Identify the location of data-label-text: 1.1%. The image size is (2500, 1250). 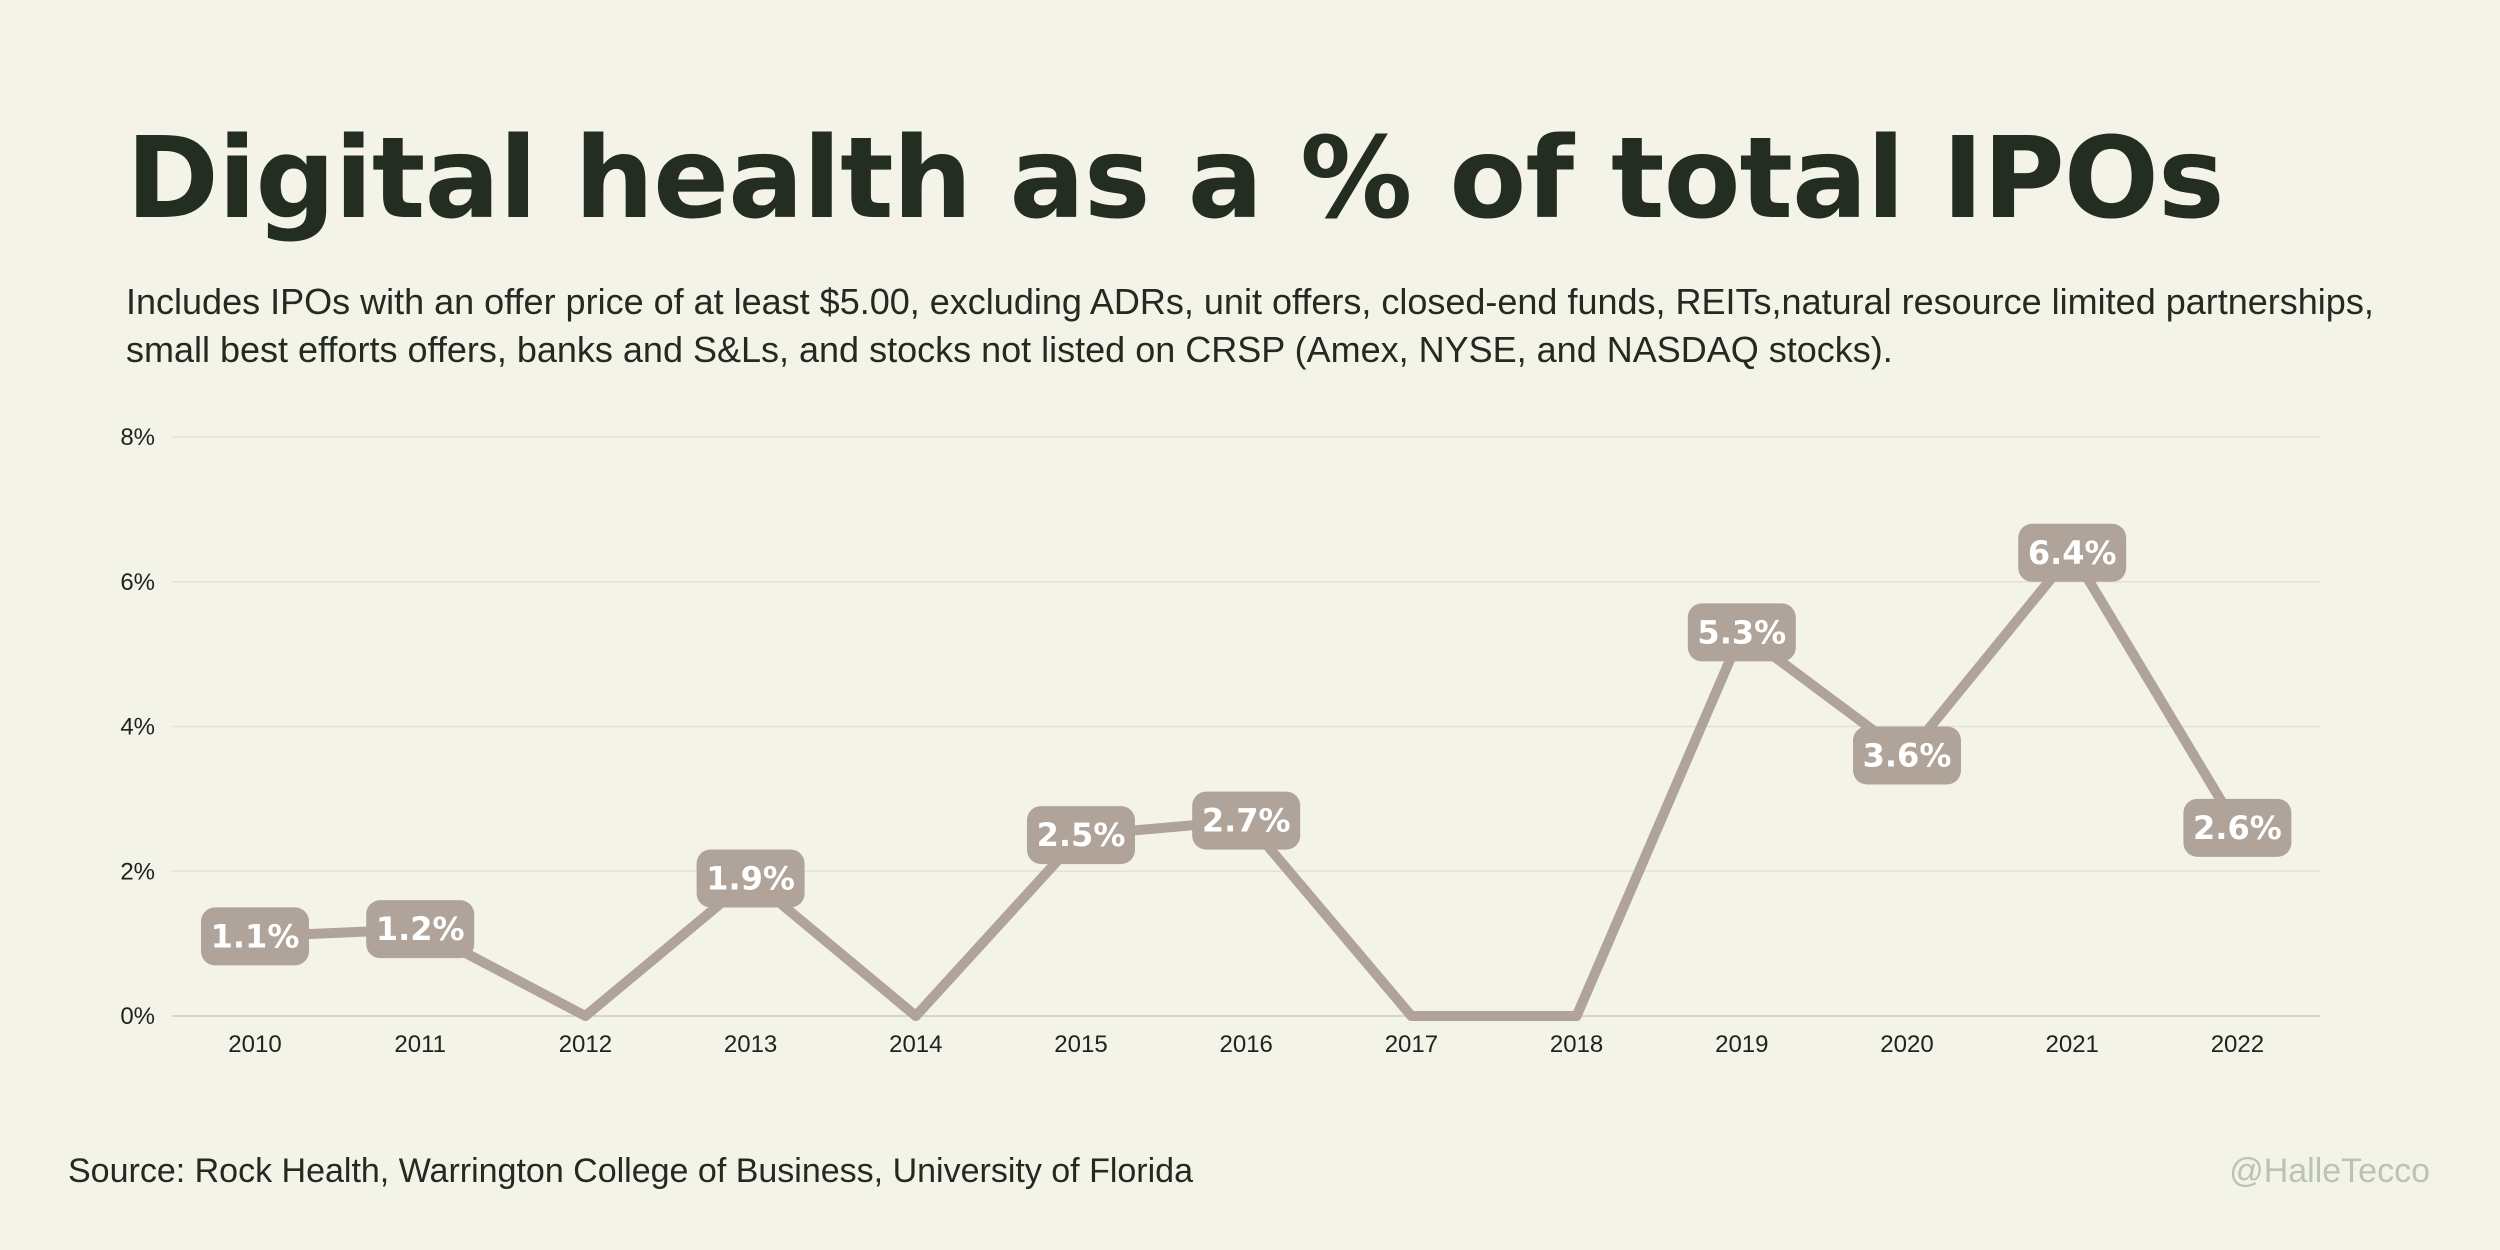
(255, 936).